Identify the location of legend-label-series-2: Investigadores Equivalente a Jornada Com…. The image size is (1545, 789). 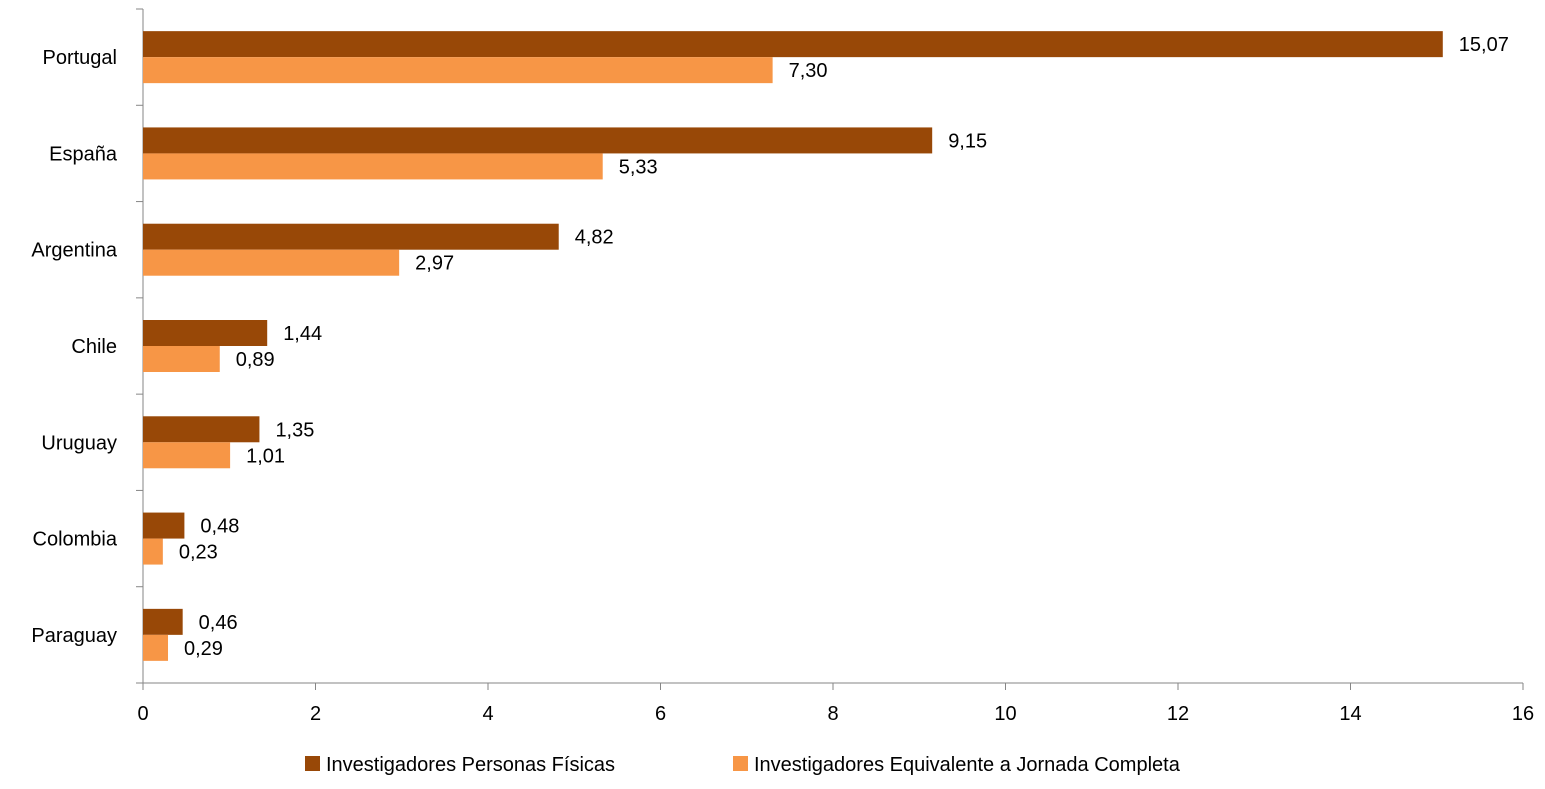
(967, 765).